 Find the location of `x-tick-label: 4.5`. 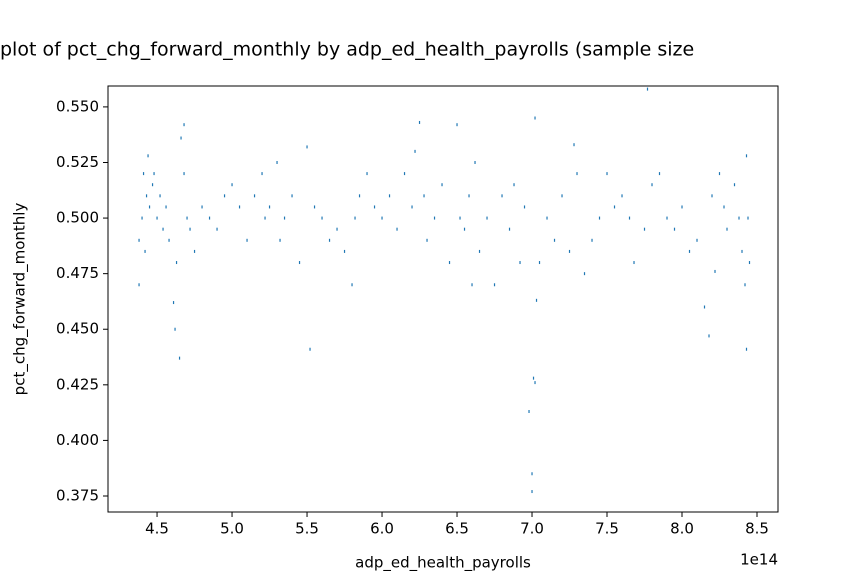

x-tick-label: 4.5 is located at coordinates (157, 529).